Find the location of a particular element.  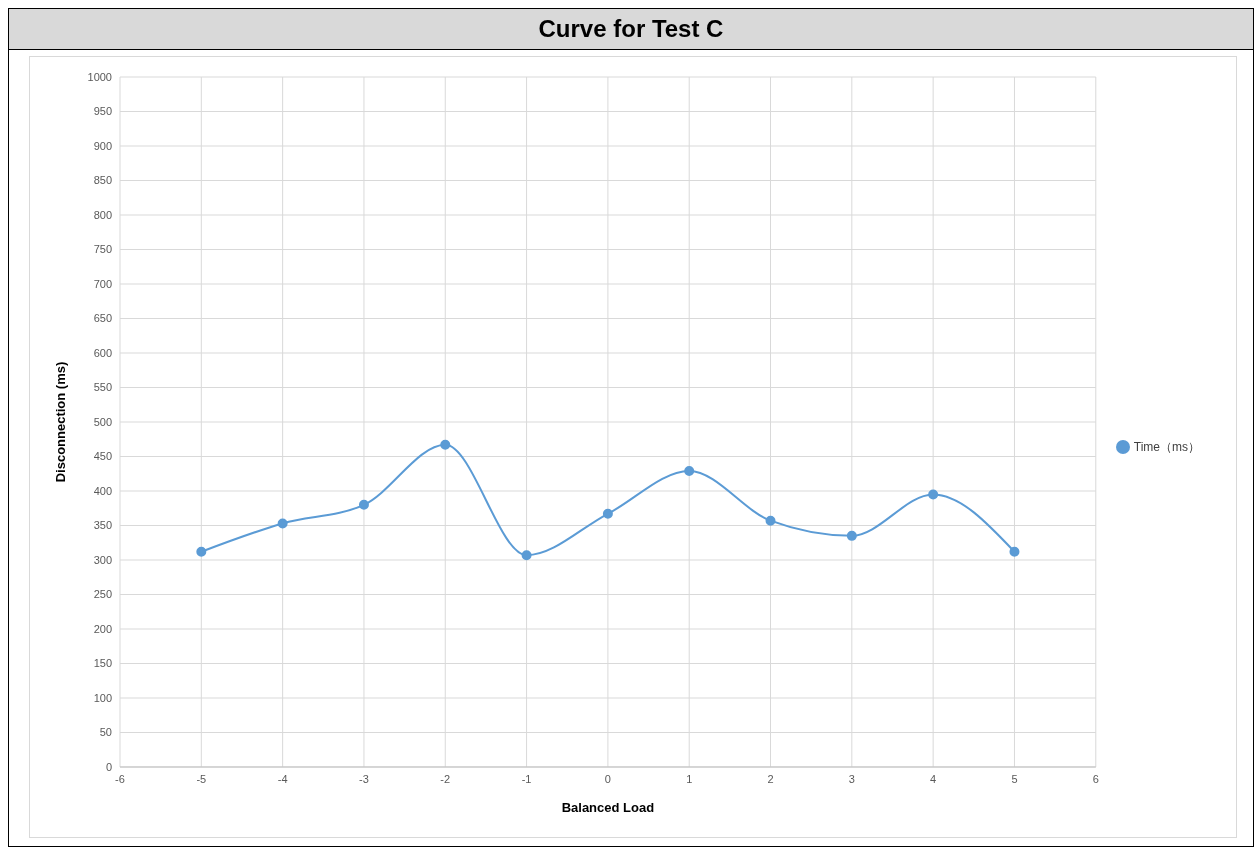

x-tick-label: -6 is located at coordinates (120, 778).